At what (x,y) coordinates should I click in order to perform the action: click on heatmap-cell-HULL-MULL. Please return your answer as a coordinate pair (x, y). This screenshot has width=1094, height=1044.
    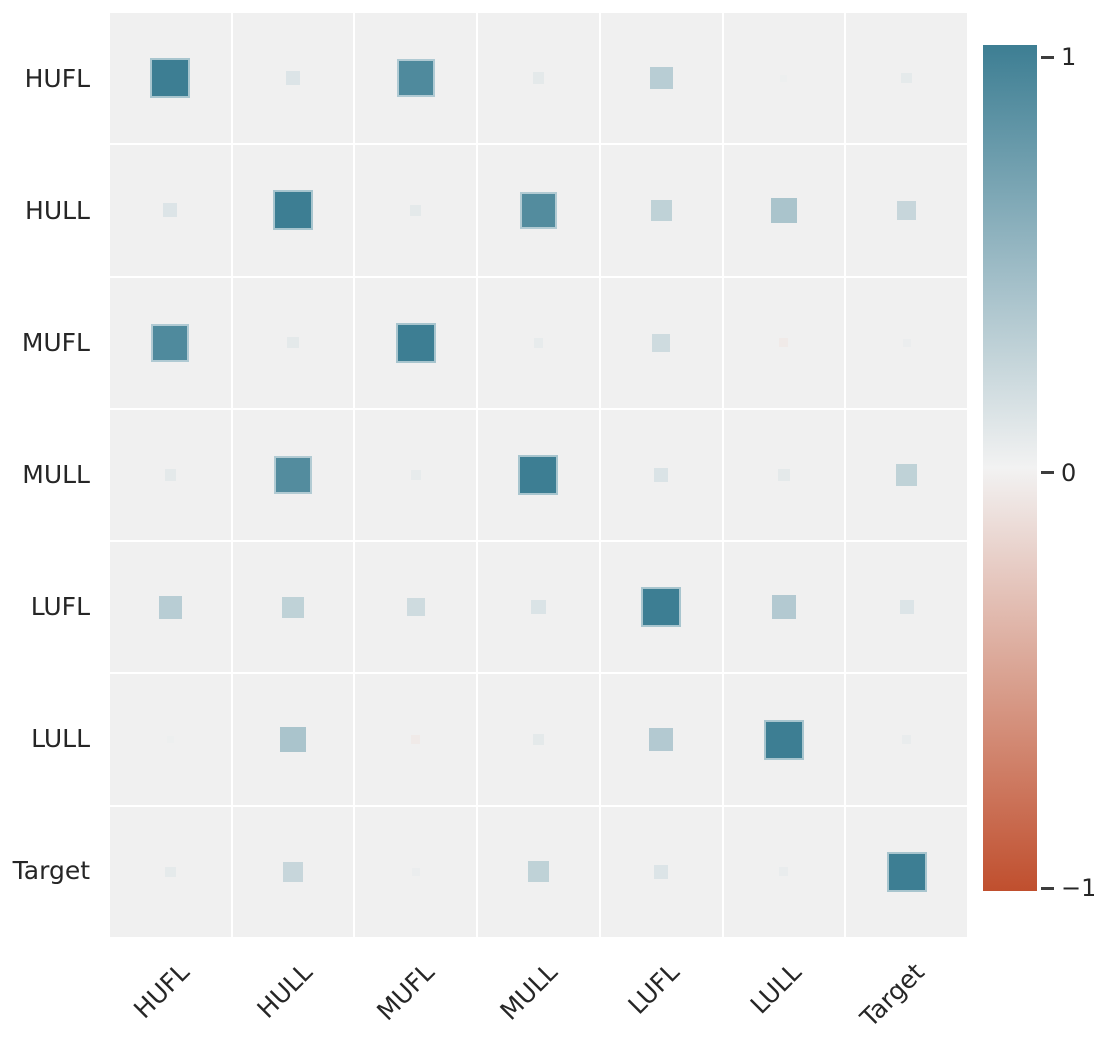
    Looking at the image, I should click on (538, 210).